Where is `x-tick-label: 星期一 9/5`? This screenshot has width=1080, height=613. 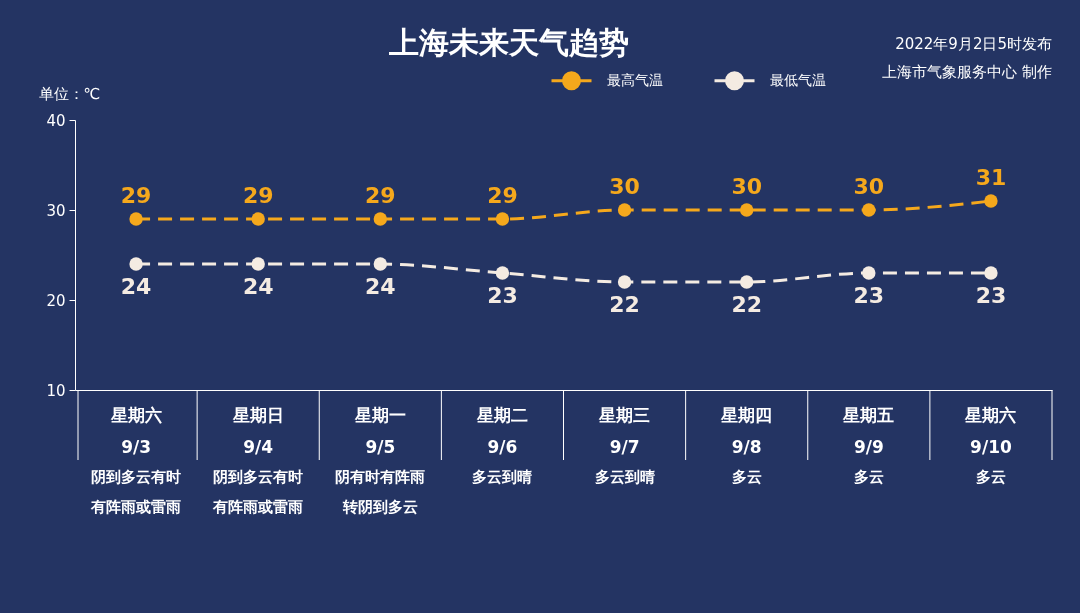 x-tick-label: 星期一 9/5 is located at coordinates (379, 430).